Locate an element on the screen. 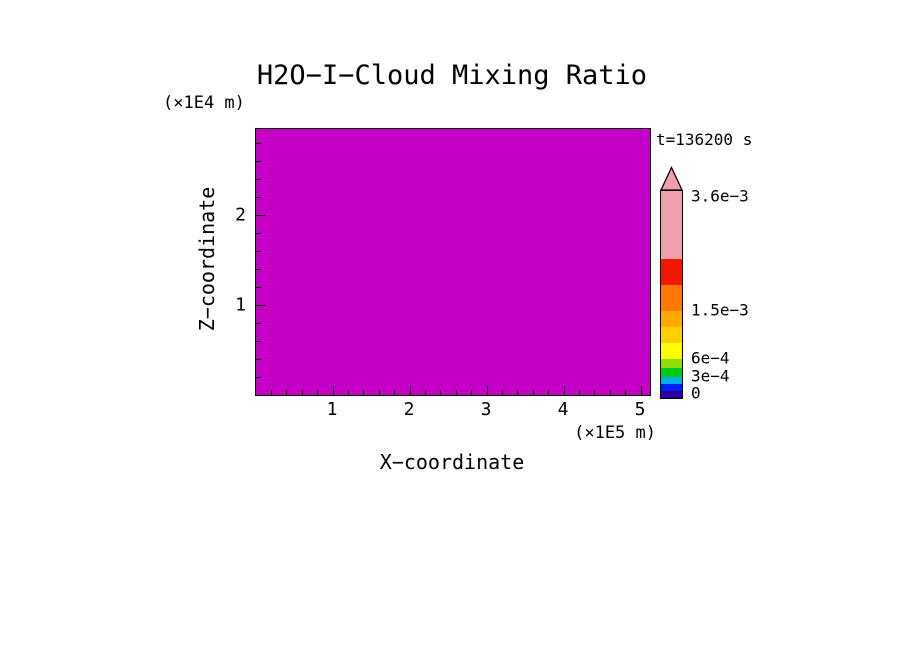  x-tick-label: 4 is located at coordinates (563, 409).